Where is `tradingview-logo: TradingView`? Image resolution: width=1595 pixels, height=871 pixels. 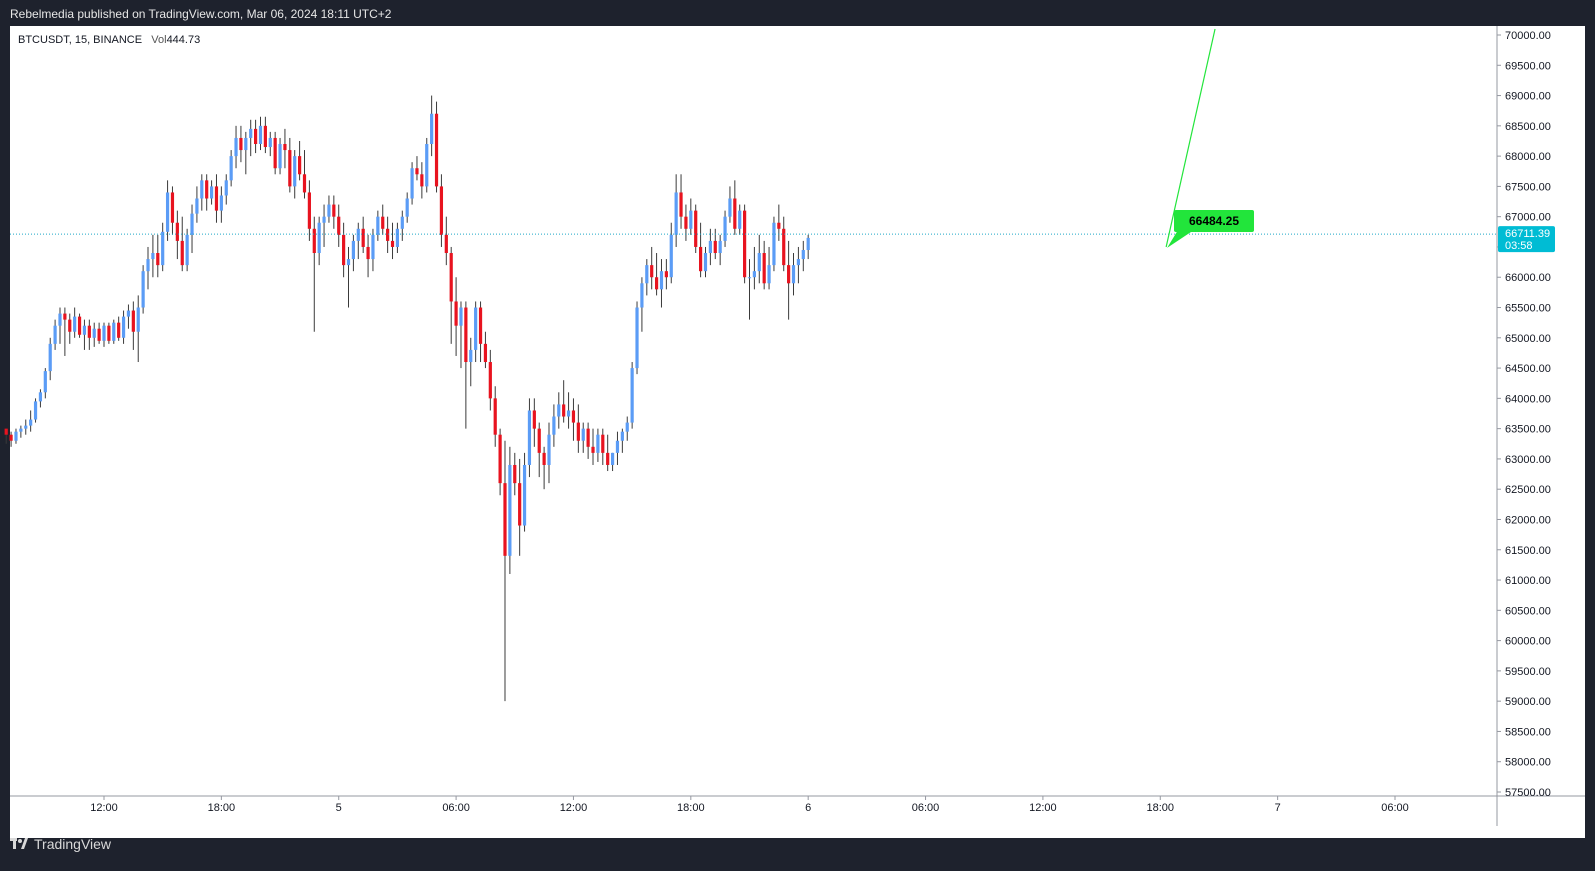 tradingview-logo: TradingView is located at coordinates (60, 844).